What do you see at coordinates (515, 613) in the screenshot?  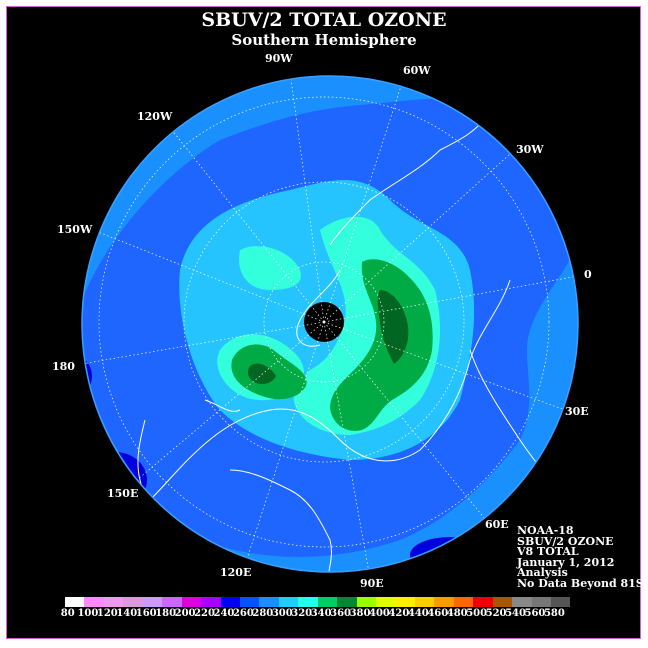 I see `legend-tick-label: 540` at bounding box center [515, 613].